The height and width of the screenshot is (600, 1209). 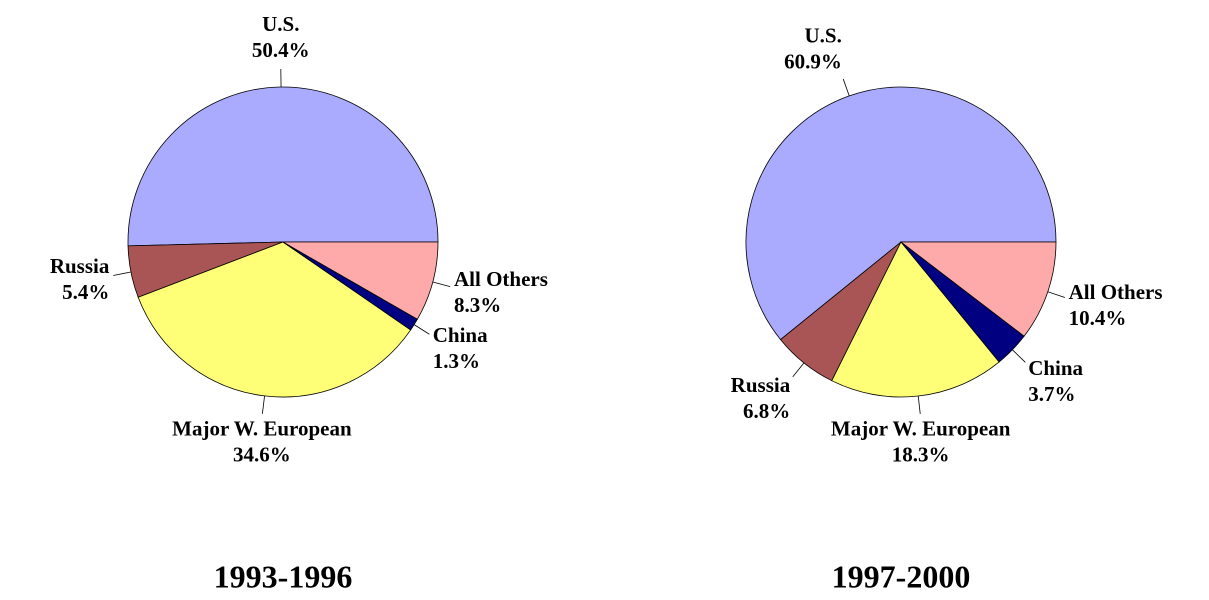 What do you see at coordinates (921, 455) in the screenshot?
I see `slice-value-label: 18.3%` at bounding box center [921, 455].